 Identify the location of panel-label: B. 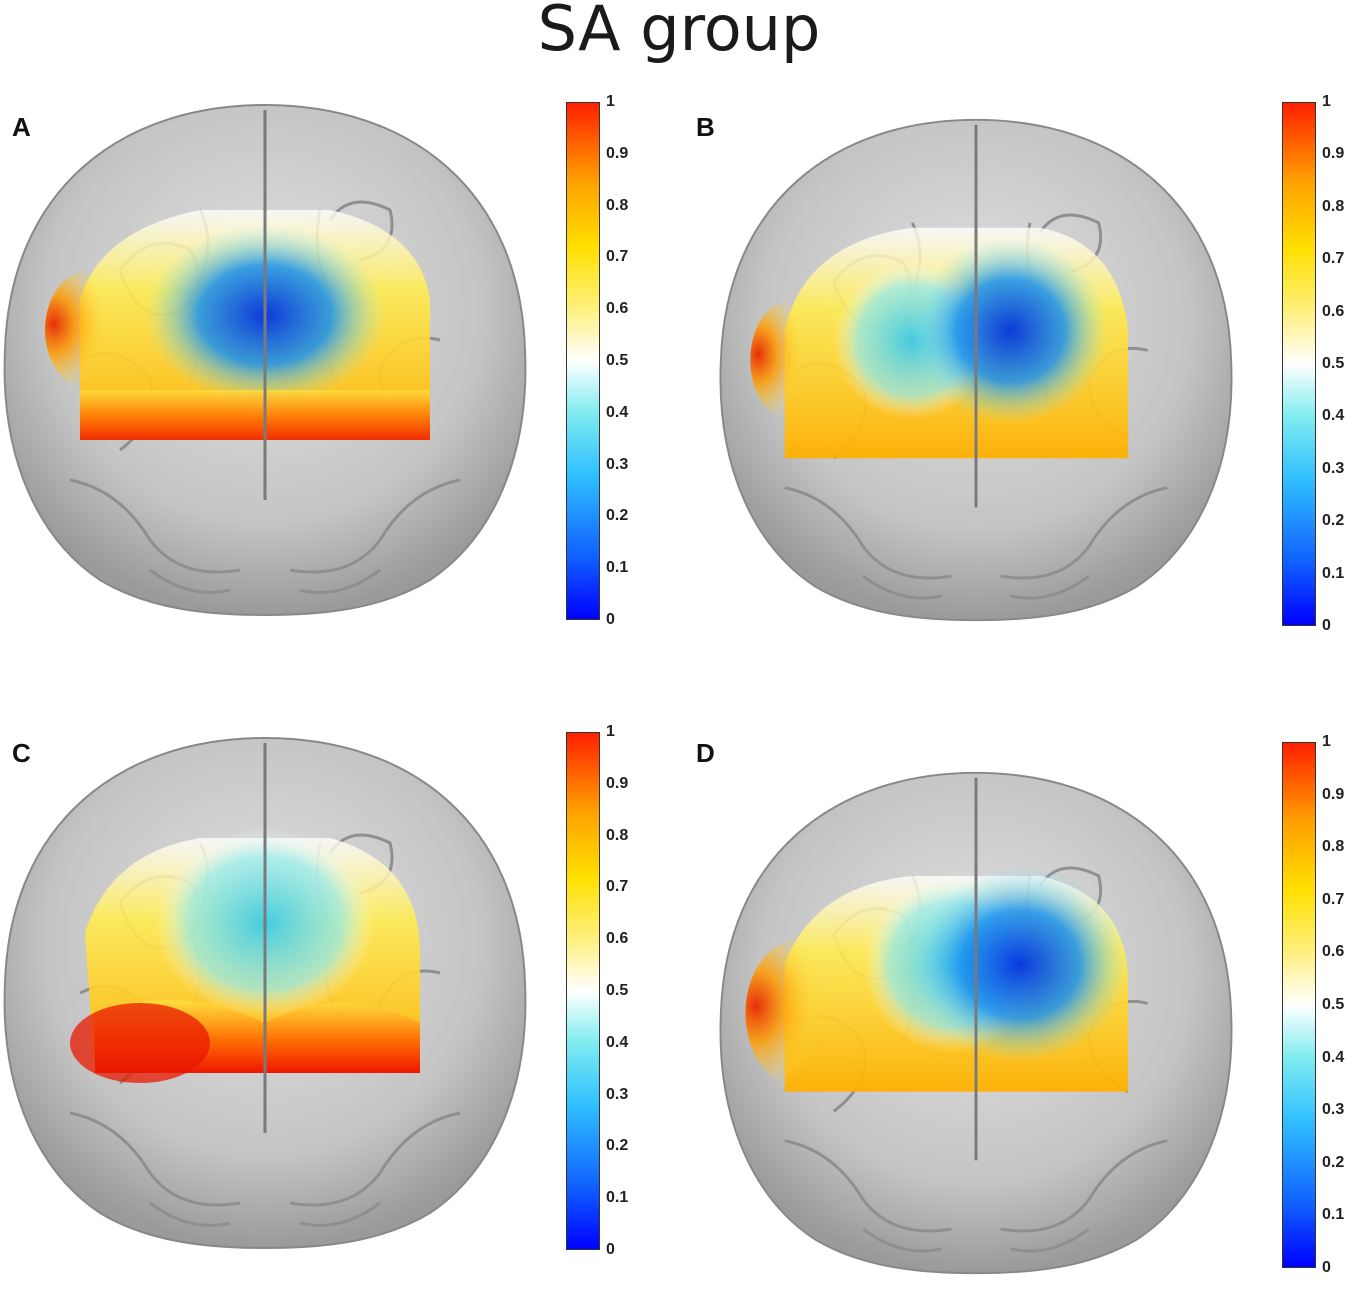
(705, 127).